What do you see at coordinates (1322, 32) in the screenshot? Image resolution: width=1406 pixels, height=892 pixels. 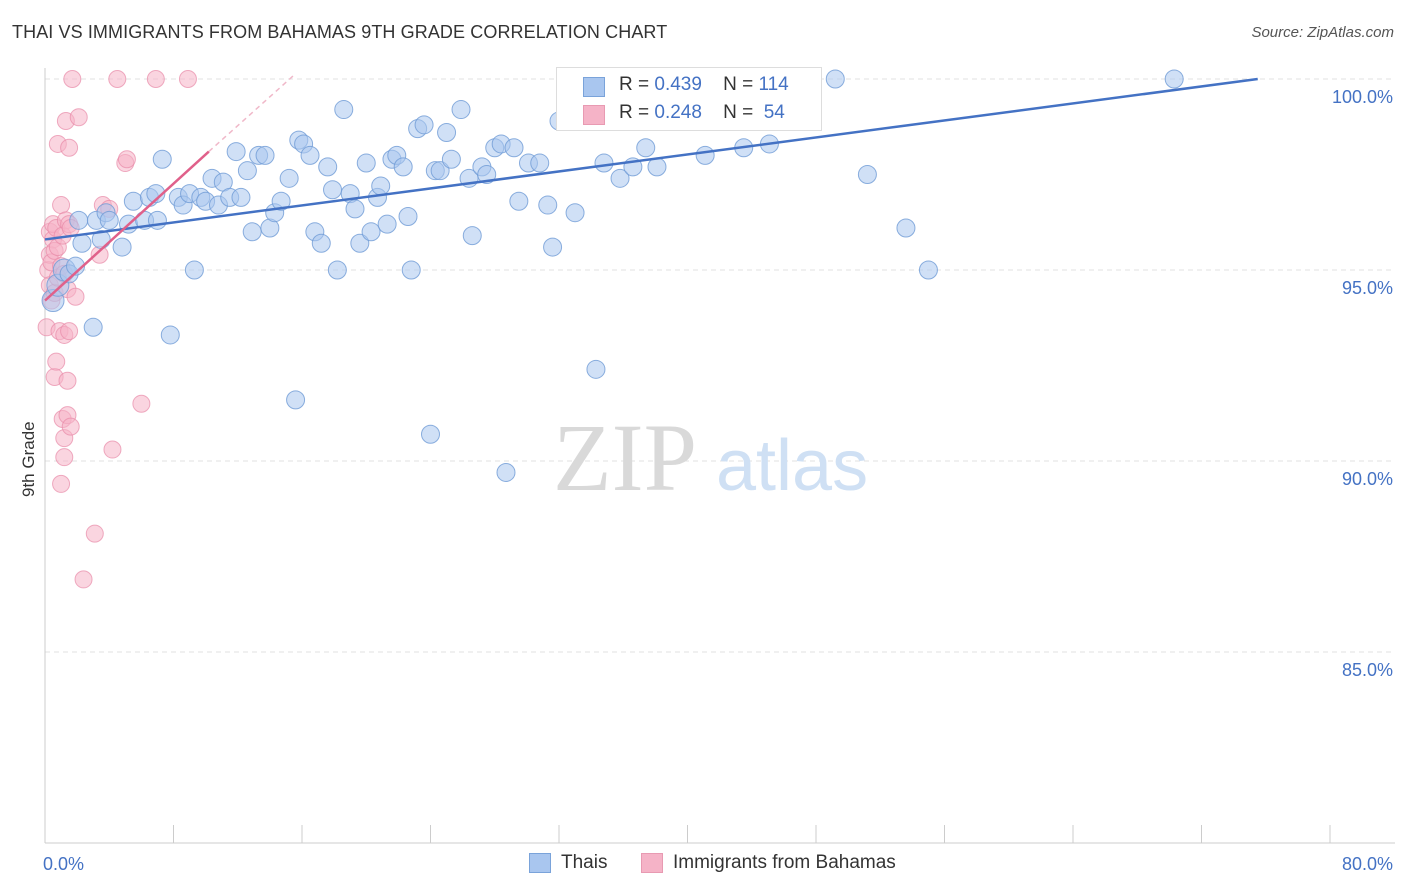 I see `source-label: Source: ZipAtlas.com` at bounding box center [1322, 32].